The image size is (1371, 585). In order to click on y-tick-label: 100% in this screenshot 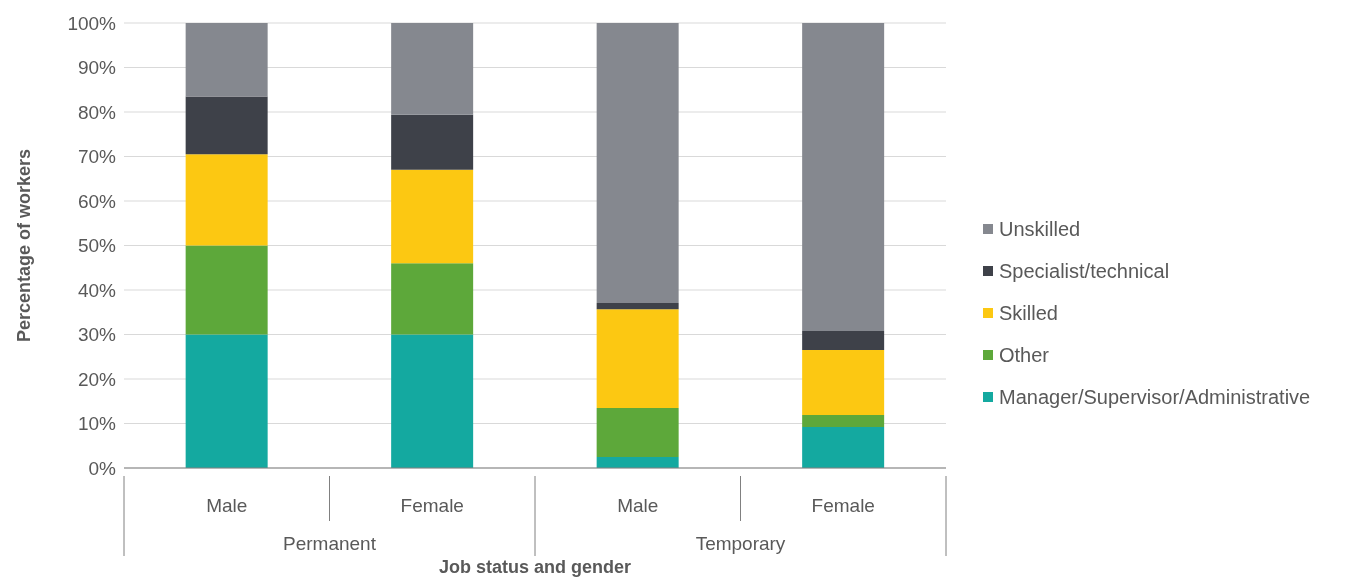, I will do `click(92, 23)`.